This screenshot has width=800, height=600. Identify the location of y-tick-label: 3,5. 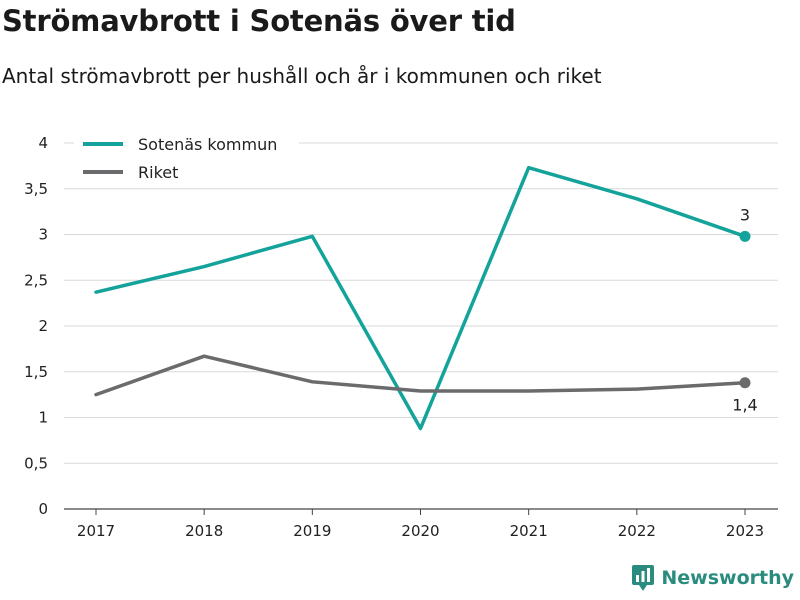
(36, 189).